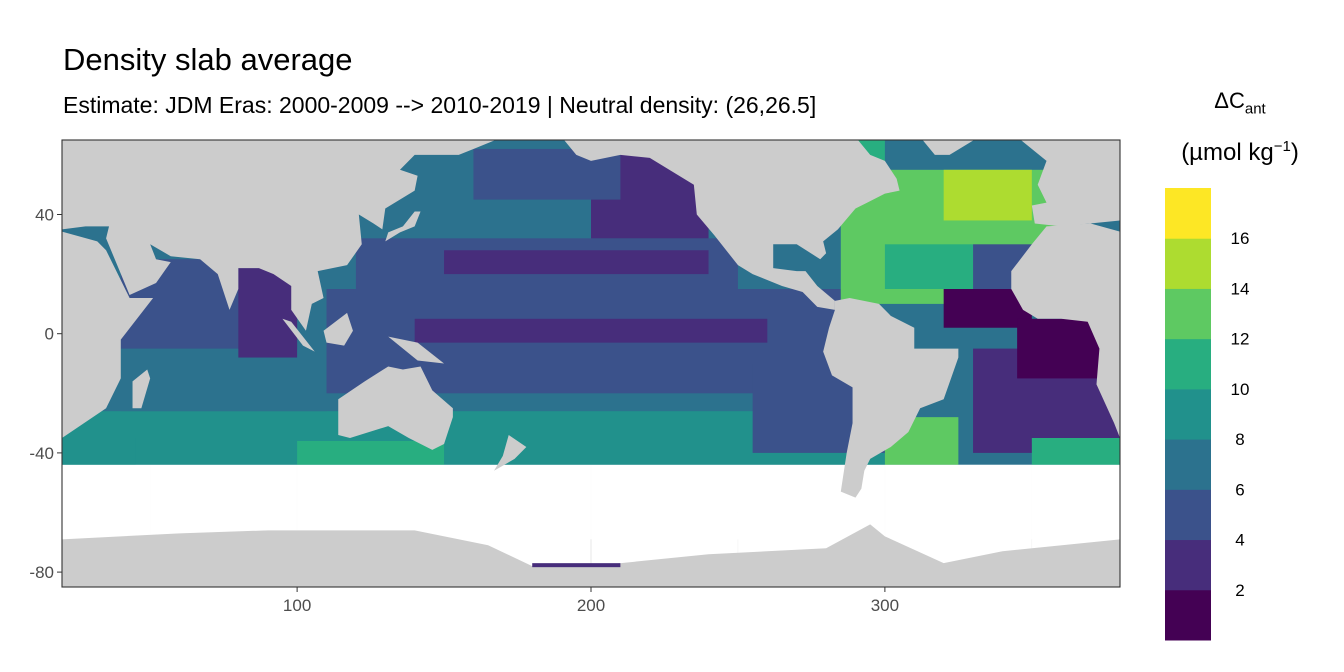 The width and height of the screenshot is (1344, 672). Describe the element at coordinates (1240, 238) in the screenshot. I see `legend-break-label: 16` at that location.